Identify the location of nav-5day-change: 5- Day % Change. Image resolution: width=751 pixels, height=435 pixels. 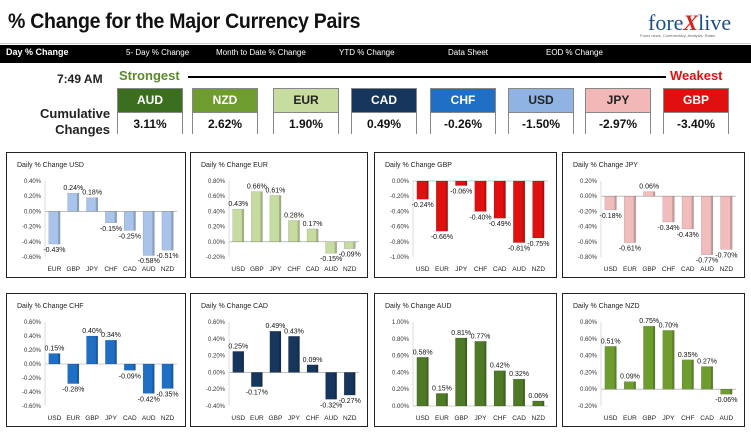
(158, 52).